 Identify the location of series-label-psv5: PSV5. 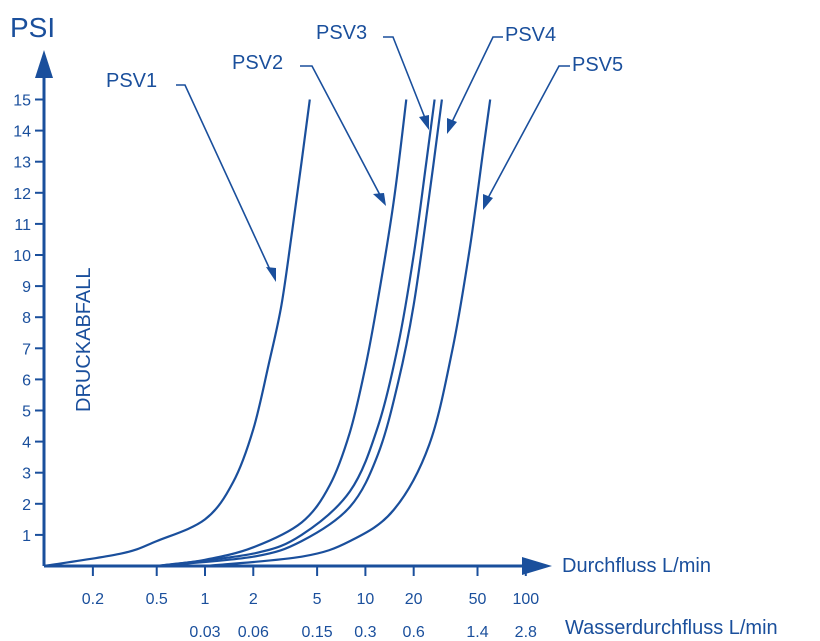
(597, 65).